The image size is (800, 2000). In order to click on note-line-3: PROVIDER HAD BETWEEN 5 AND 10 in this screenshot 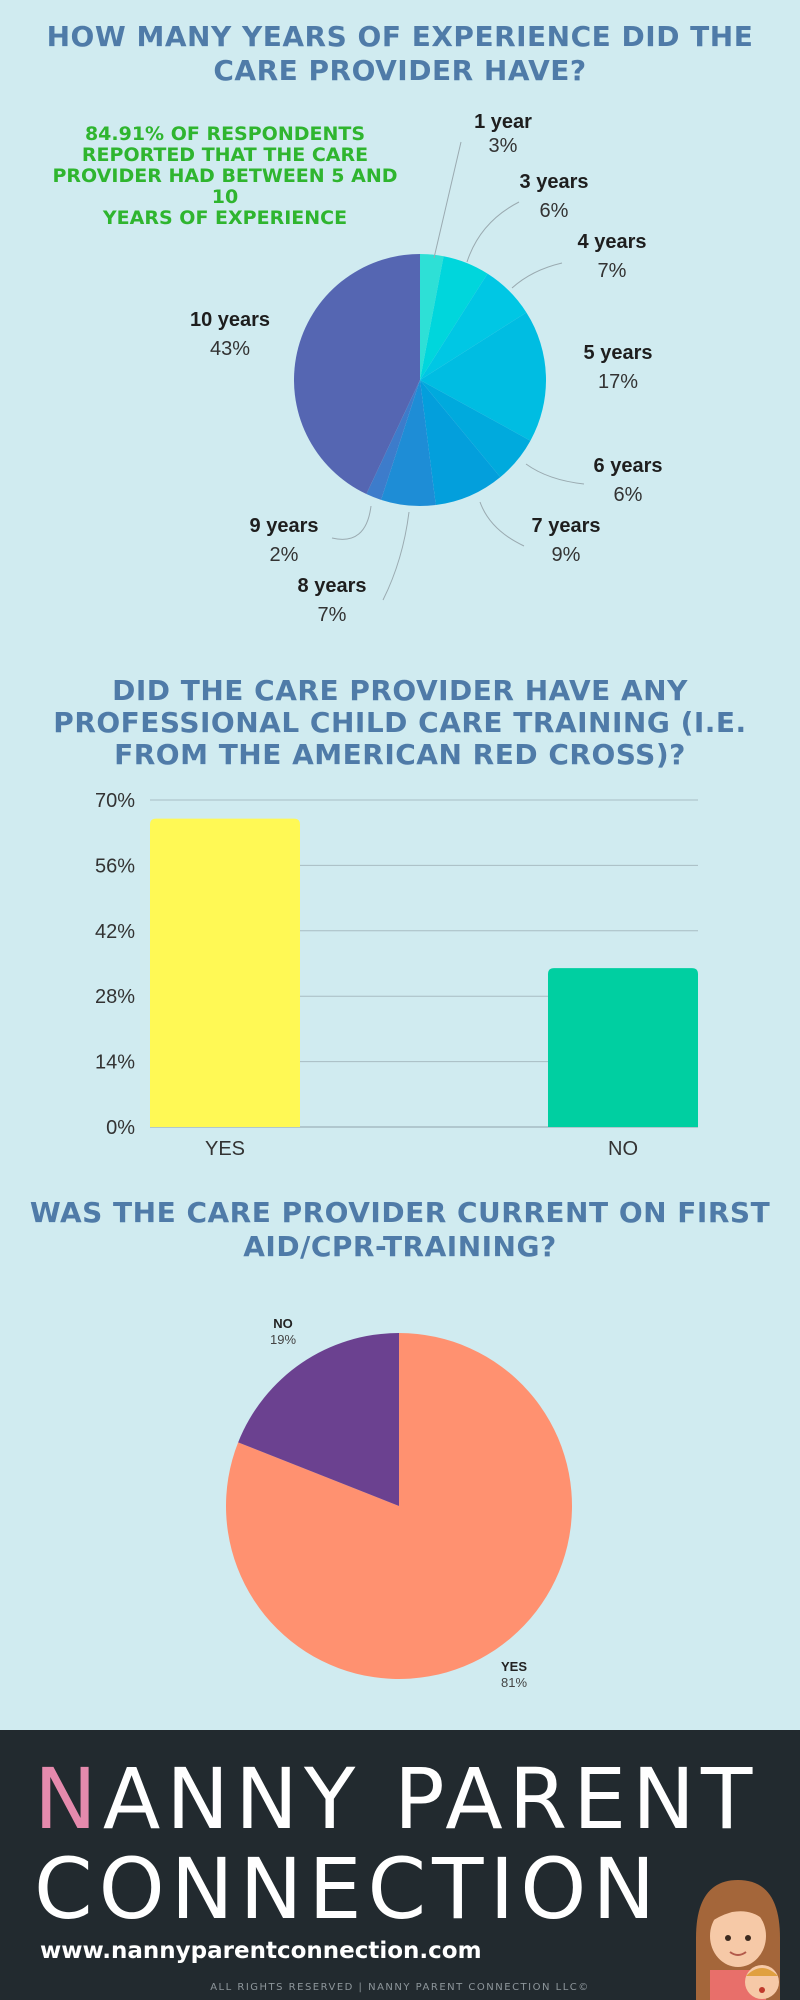, I will do `click(225, 186)`.